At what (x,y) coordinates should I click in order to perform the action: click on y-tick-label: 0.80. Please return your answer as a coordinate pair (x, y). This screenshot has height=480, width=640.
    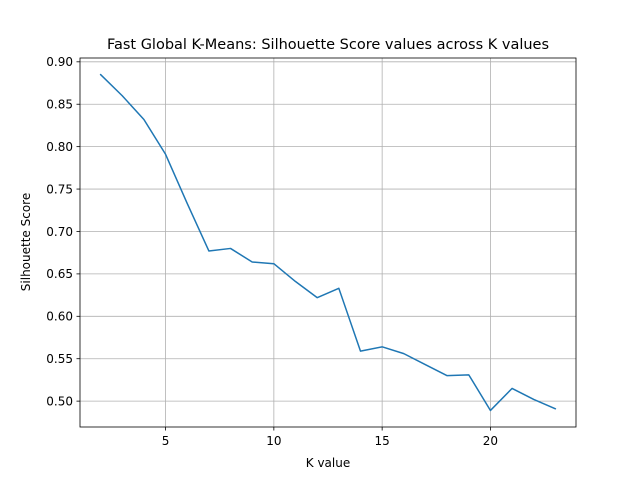
    Looking at the image, I should click on (59, 147).